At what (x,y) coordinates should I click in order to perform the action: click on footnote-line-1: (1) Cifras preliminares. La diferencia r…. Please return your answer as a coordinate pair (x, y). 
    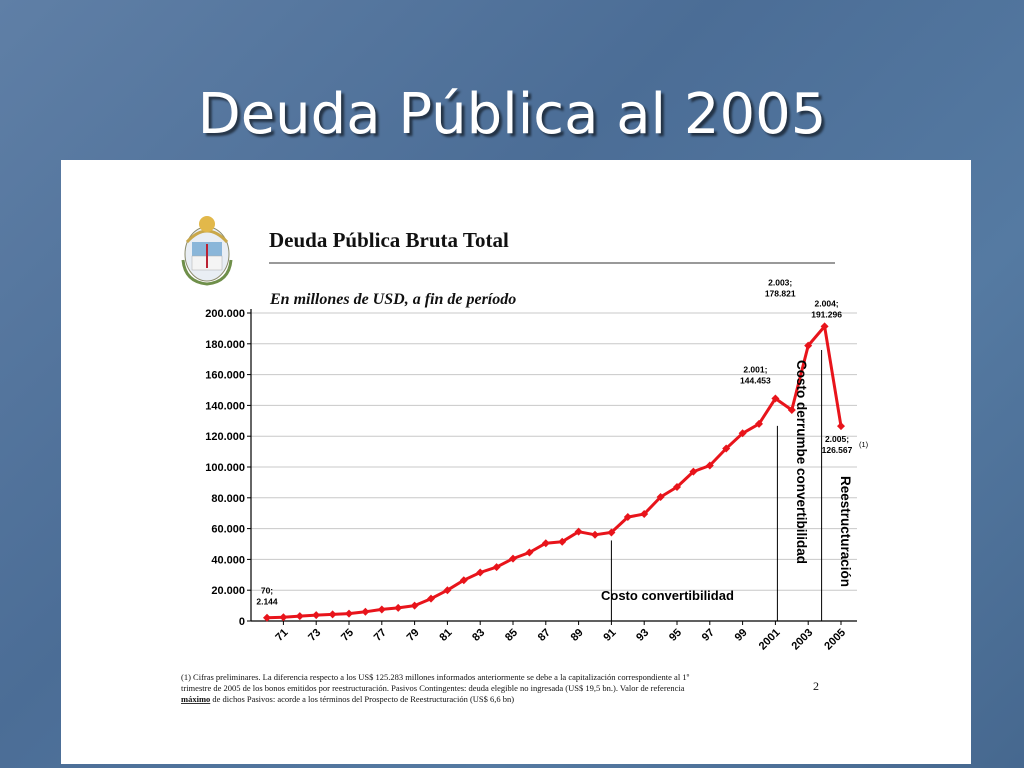
    Looking at the image, I should click on (435, 677).